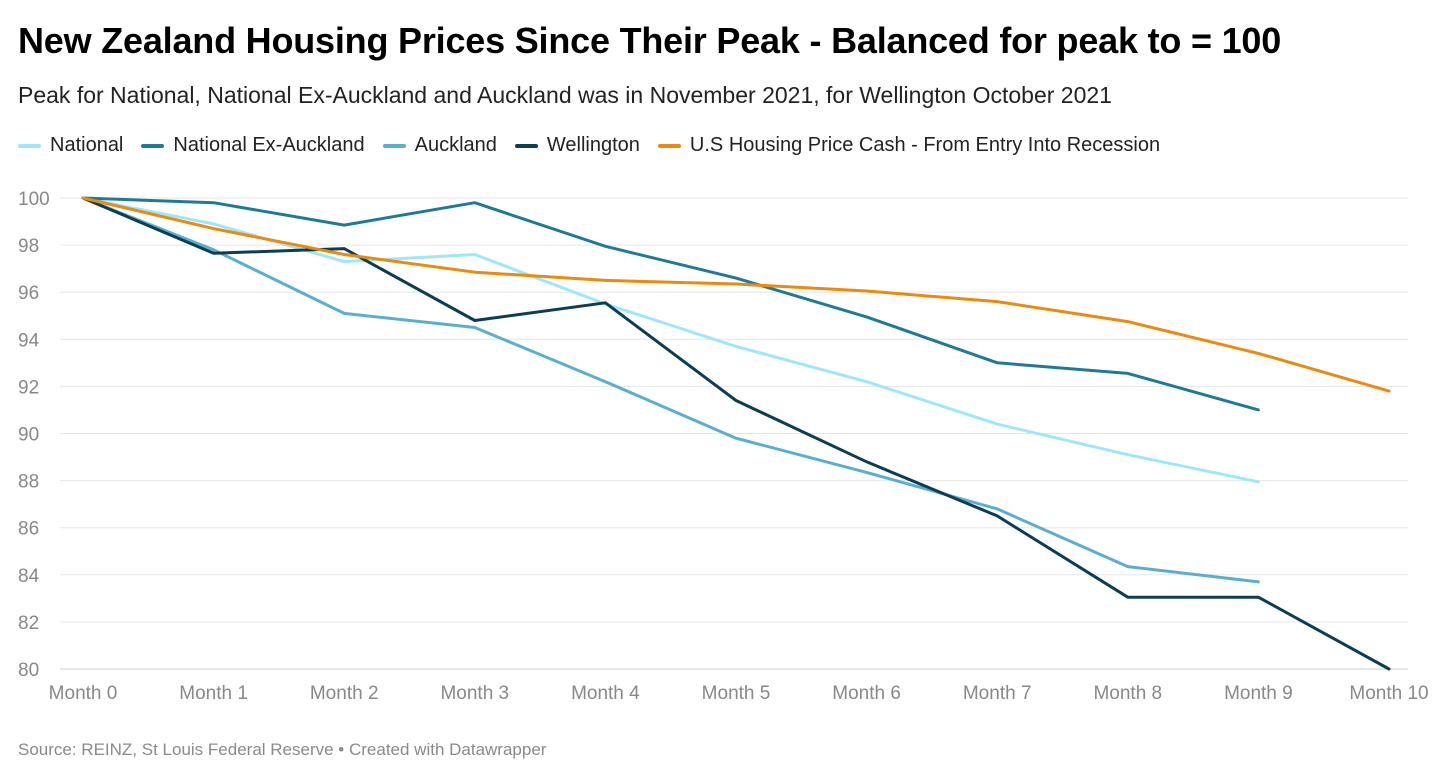 Image resolution: width=1456 pixels, height=781 pixels. Describe the element at coordinates (736, 693) in the screenshot. I see `x-tick-label: Month 5` at that location.